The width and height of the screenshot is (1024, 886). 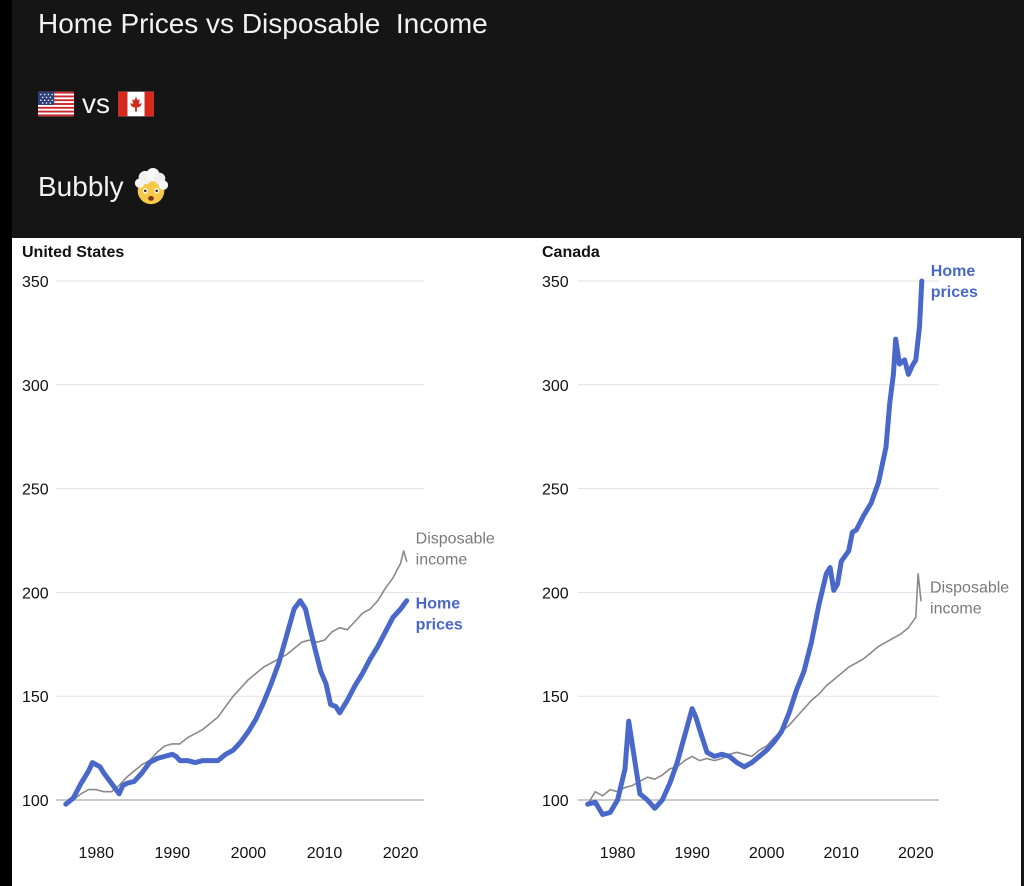 I want to click on versus-text: vs, so click(x=96, y=103).